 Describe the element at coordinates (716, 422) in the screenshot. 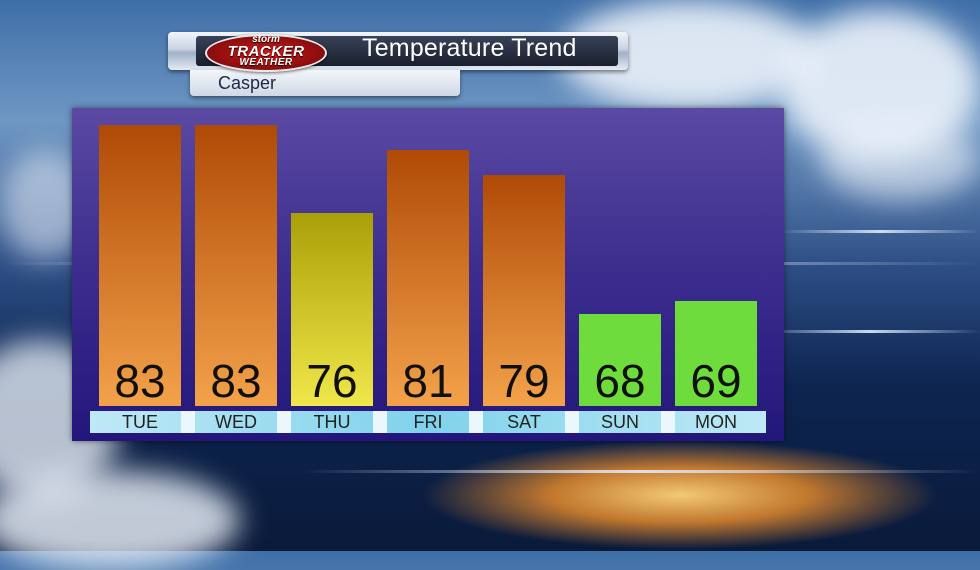

I see `day-label-mon: MON` at that location.